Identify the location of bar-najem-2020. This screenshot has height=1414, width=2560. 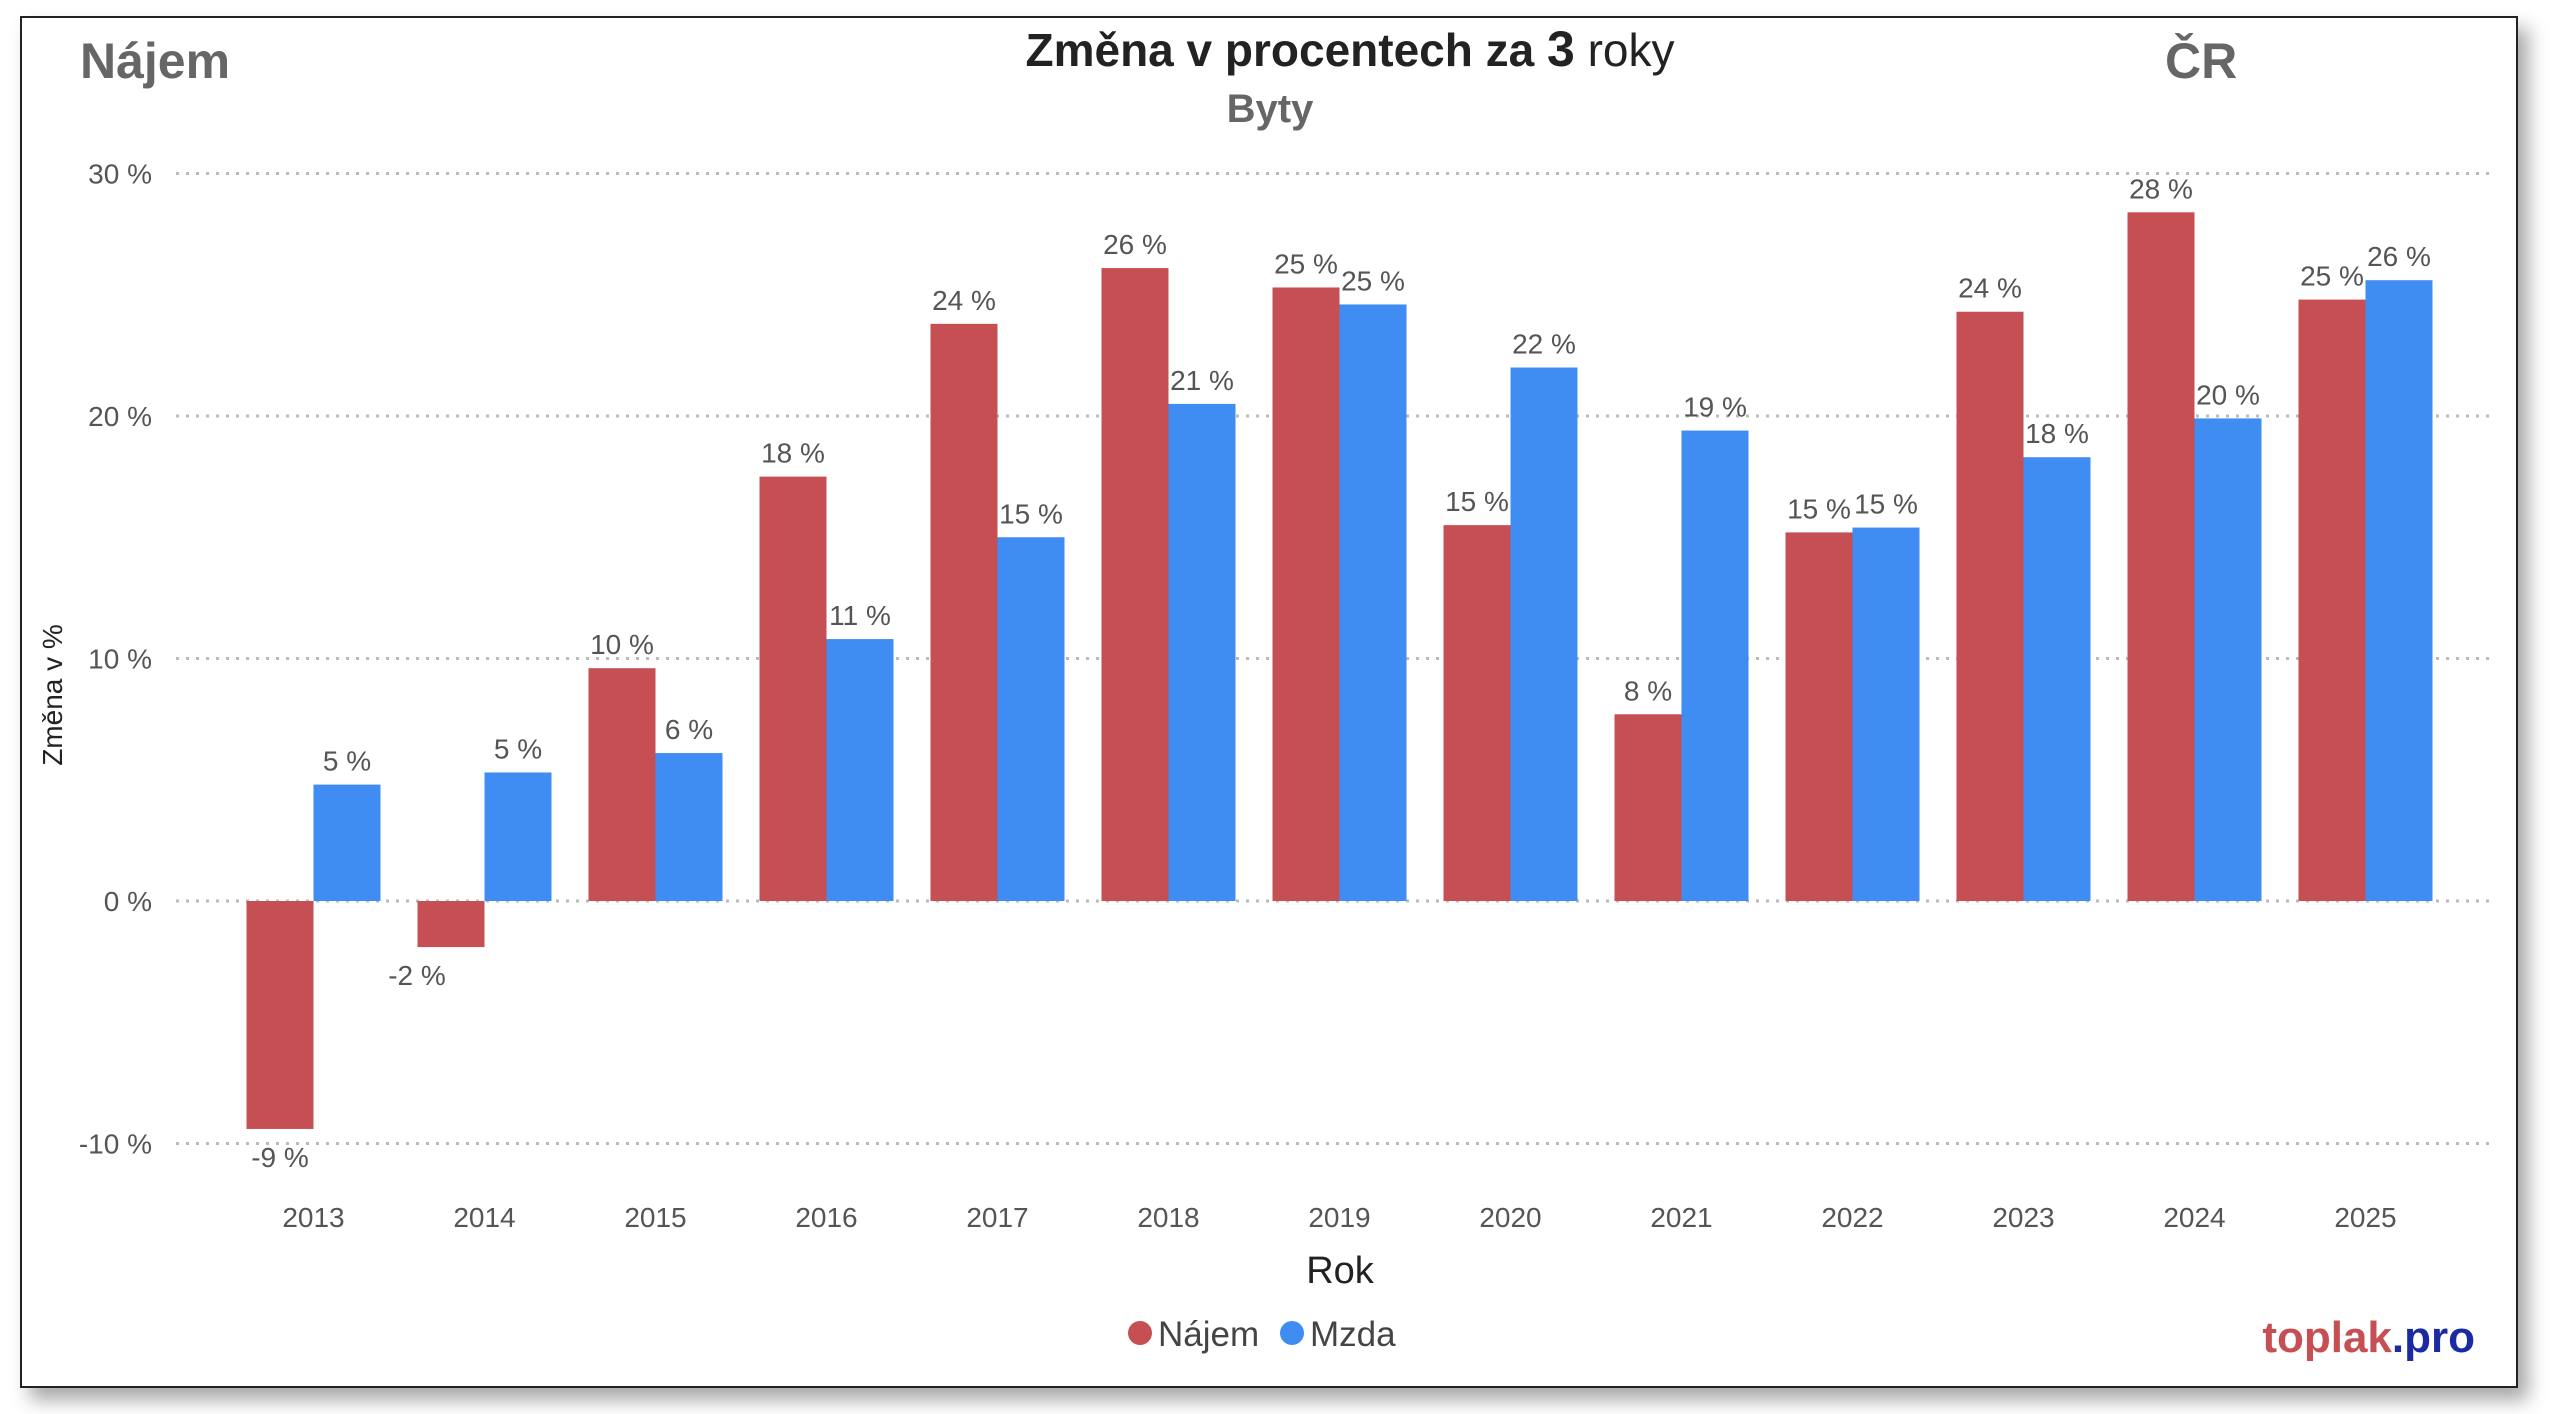
(1477, 713).